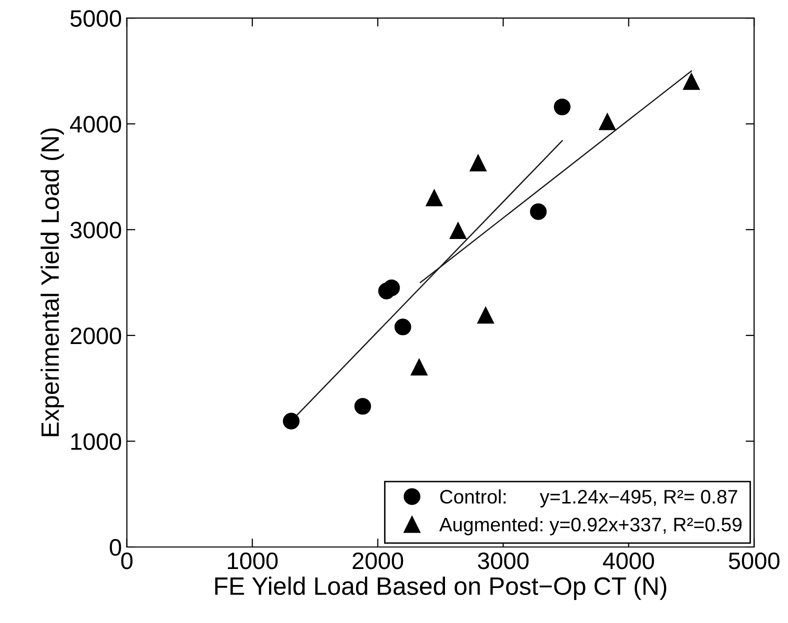 The image size is (788, 623). I want to click on y-tick-label: 4000, so click(96, 124).